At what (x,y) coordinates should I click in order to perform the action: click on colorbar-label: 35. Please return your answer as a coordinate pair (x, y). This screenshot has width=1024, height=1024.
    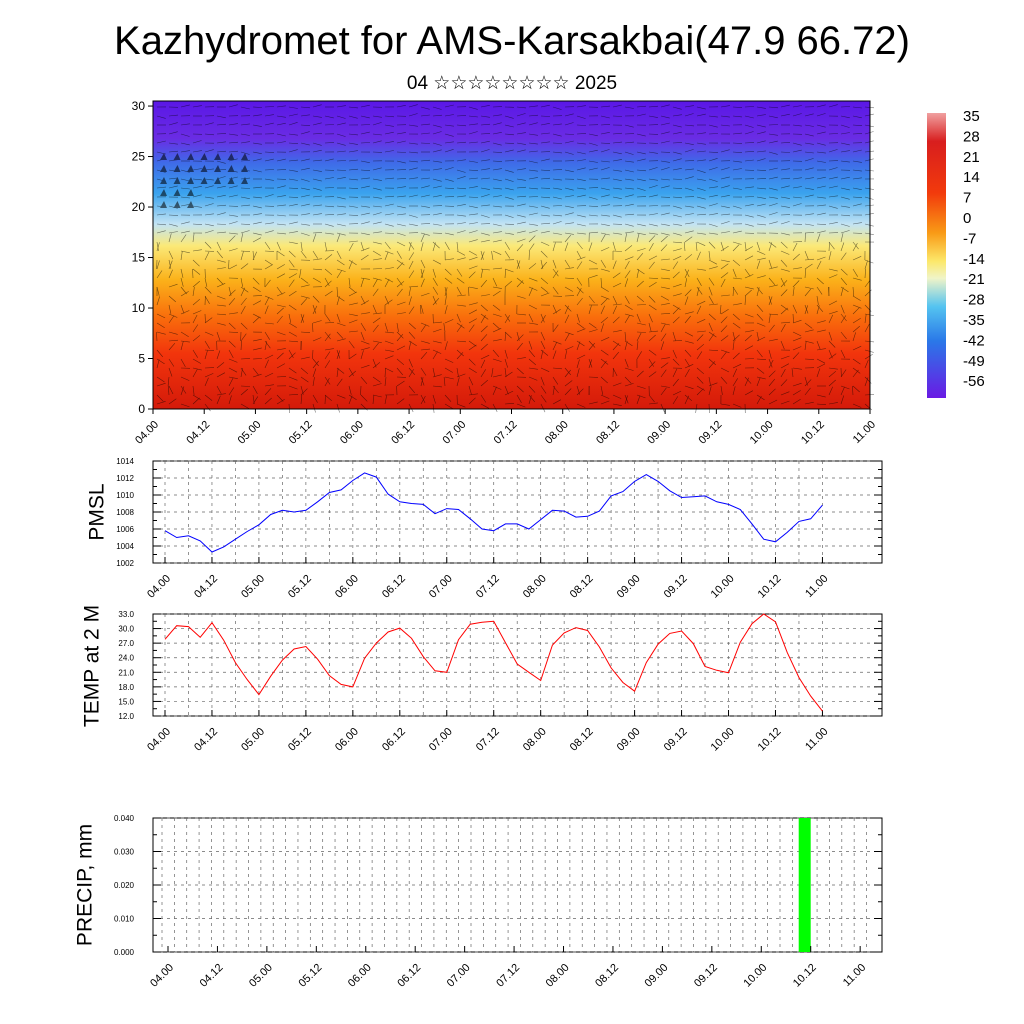
    Looking at the image, I should click on (971, 116).